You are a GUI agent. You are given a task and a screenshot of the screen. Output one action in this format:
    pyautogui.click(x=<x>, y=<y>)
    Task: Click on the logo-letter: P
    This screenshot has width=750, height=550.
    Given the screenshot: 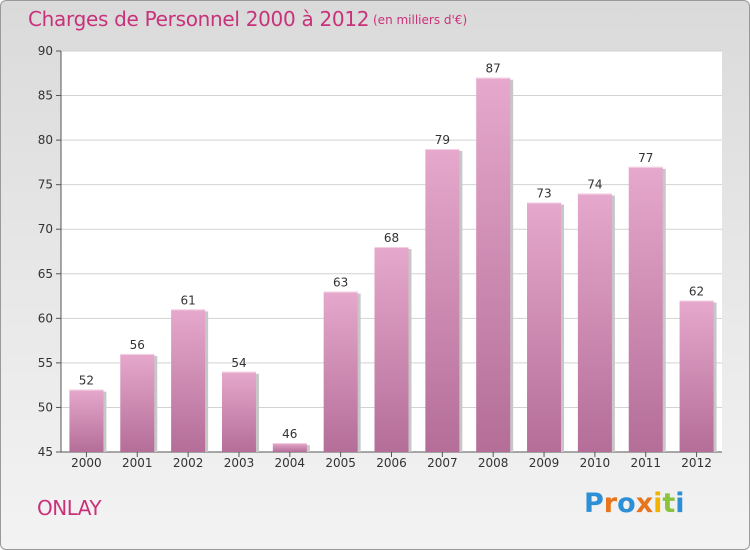 What is the action you would take?
    pyautogui.click(x=594, y=503)
    